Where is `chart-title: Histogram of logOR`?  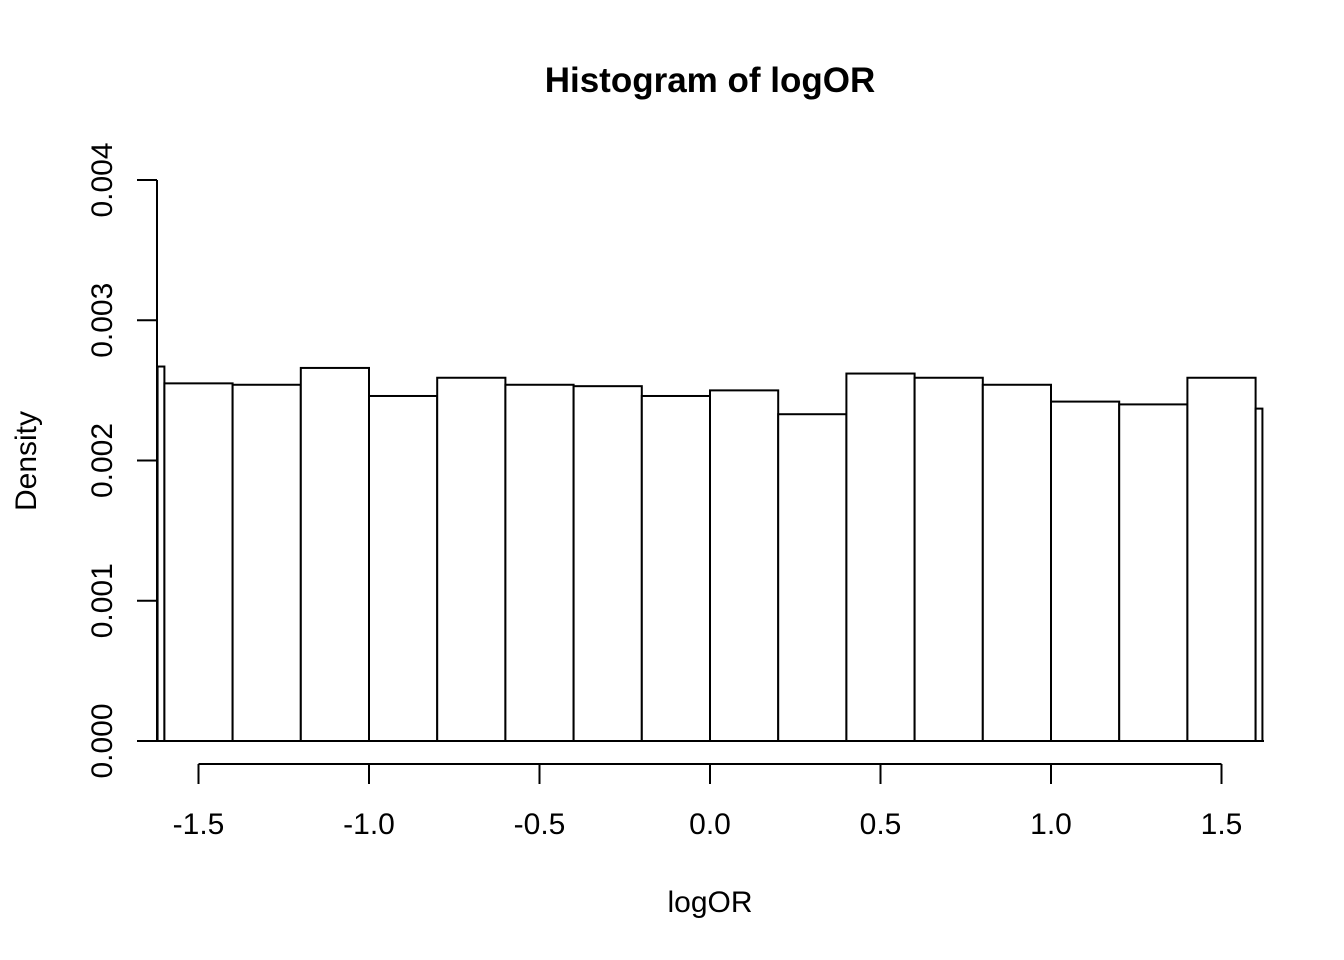 chart-title: Histogram of logOR is located at coordinates (710, 80).